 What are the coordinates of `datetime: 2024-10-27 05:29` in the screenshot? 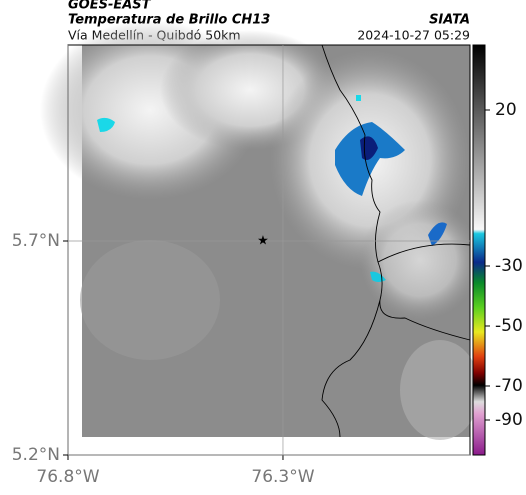 It's located at (413, 35).